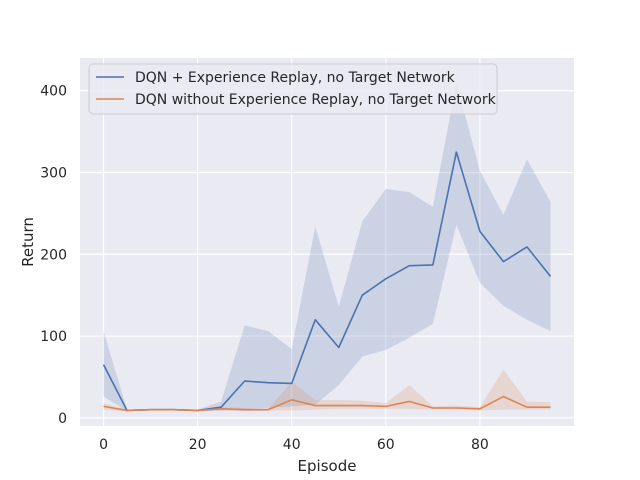  Describe the element at coordinates (480, 445) in the screenshot. I see `x-tick-label: 80` at that location.